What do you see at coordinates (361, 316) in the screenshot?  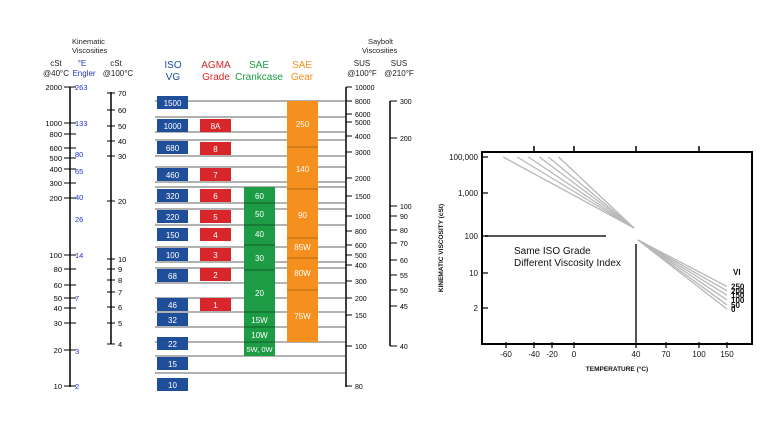 I see `sus100-tick: 150` at bounding box center [361, 316].